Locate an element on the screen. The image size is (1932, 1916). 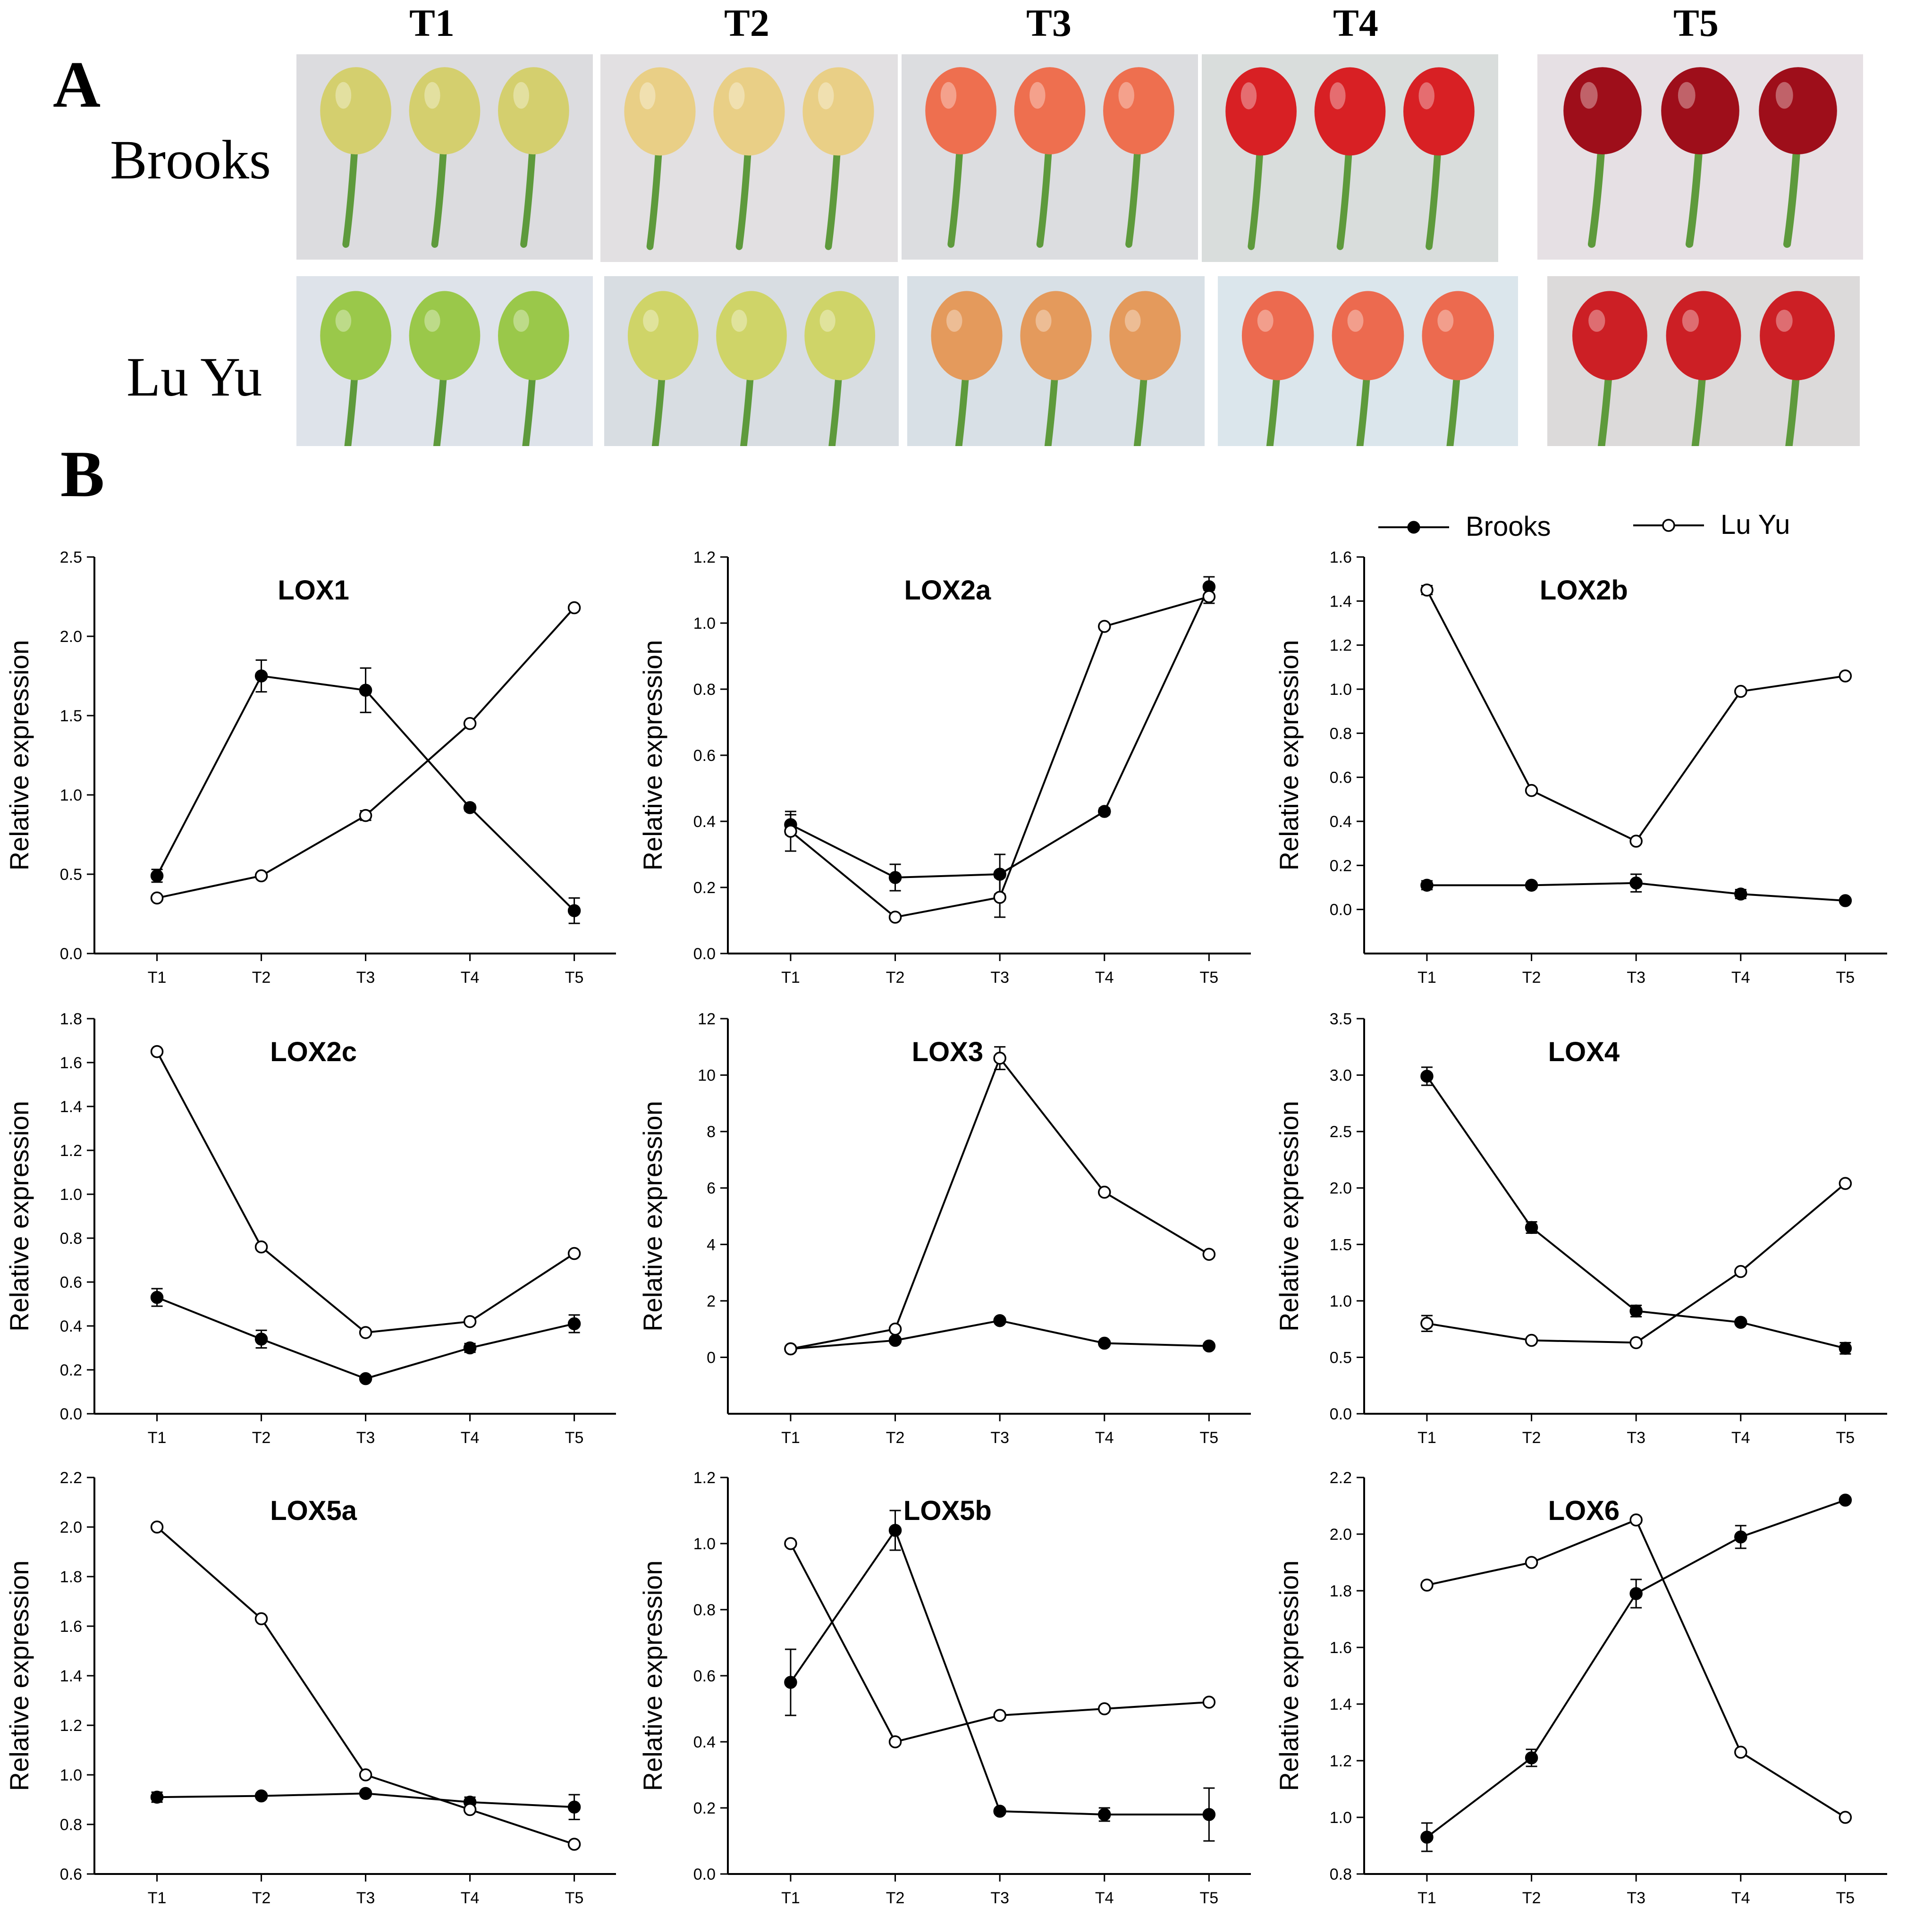
lox3-x-tick-label: T2 is located at coordinates (895, 1438).